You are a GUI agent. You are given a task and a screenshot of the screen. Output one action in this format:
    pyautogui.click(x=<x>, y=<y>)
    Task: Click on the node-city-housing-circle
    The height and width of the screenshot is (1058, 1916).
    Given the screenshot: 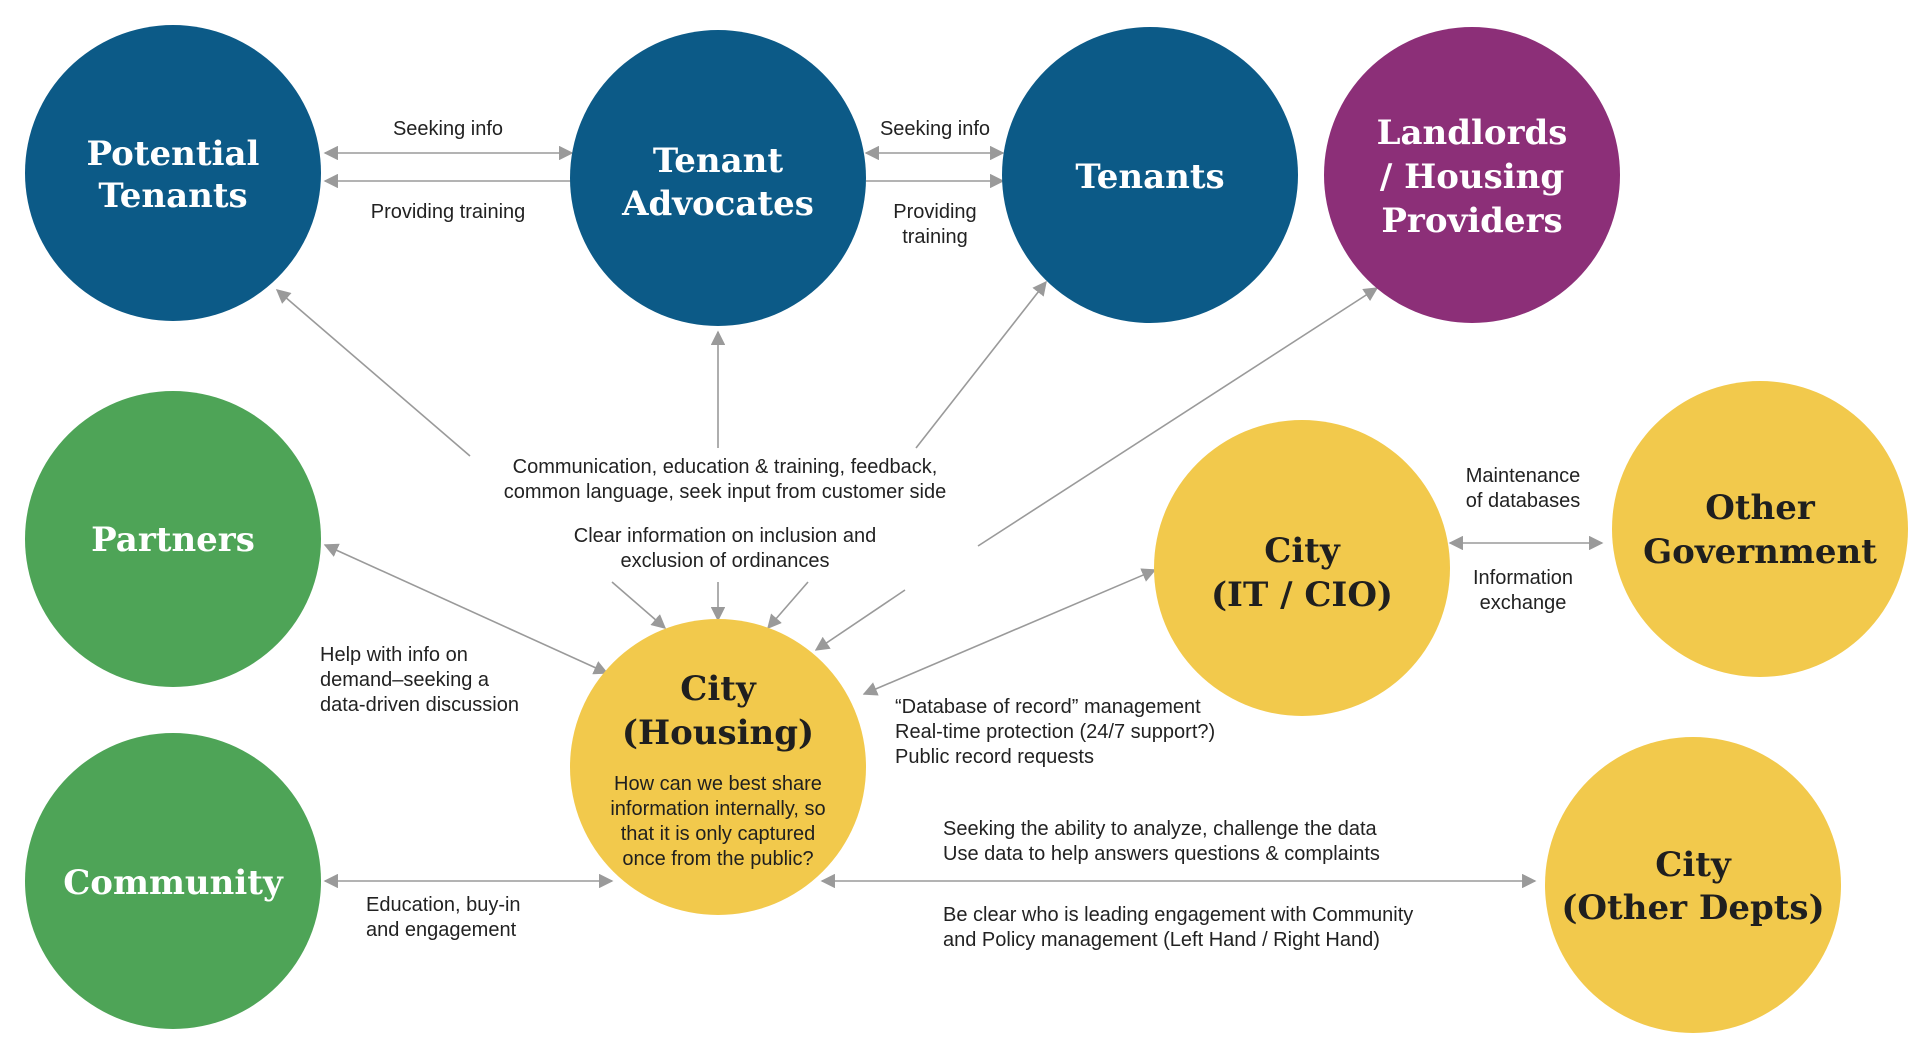 What is the action you would take?
    pyautogui.click(x=718, y=767)
    